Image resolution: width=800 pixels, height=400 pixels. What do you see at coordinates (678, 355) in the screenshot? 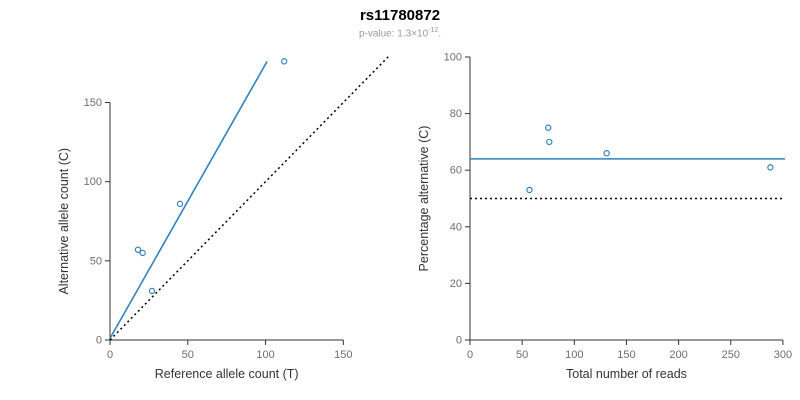
I see `x-tick-label: 200` at bounding box center [678, 355].